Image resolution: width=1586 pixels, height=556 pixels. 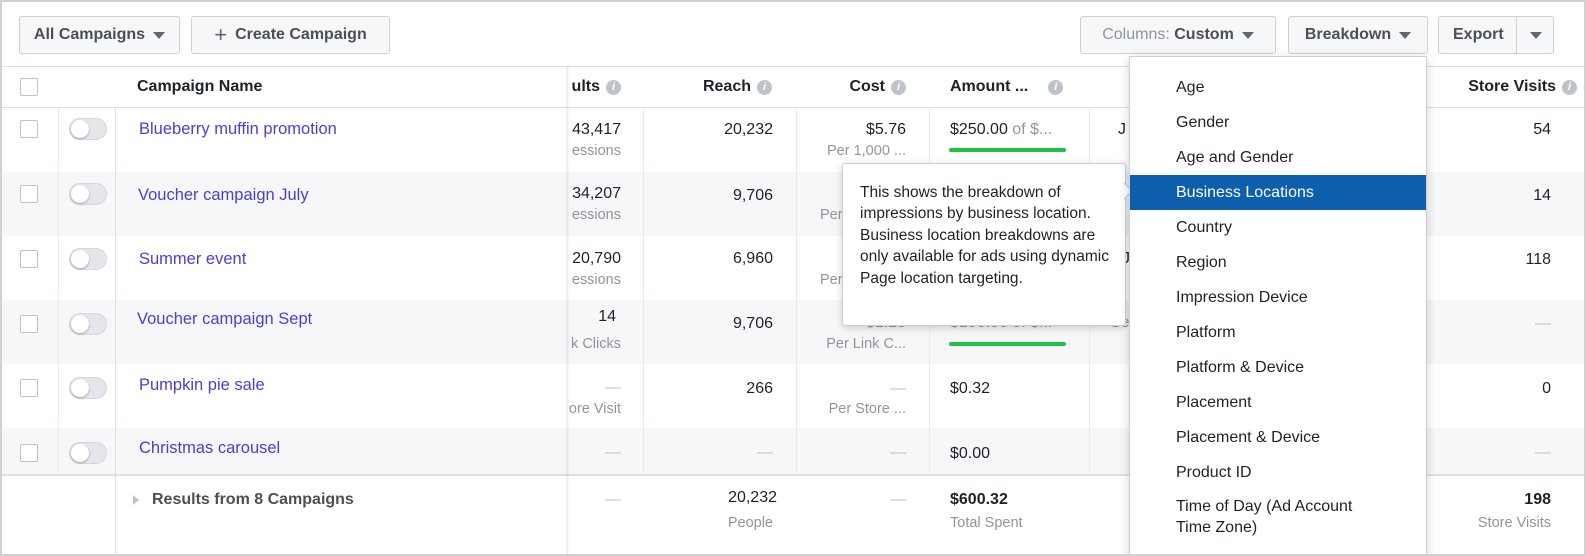 What do you see at coordinates (986, 523) in the screenshot?
I see `footer-amount-sub: Total Spent` at bounding box center [986, 523].